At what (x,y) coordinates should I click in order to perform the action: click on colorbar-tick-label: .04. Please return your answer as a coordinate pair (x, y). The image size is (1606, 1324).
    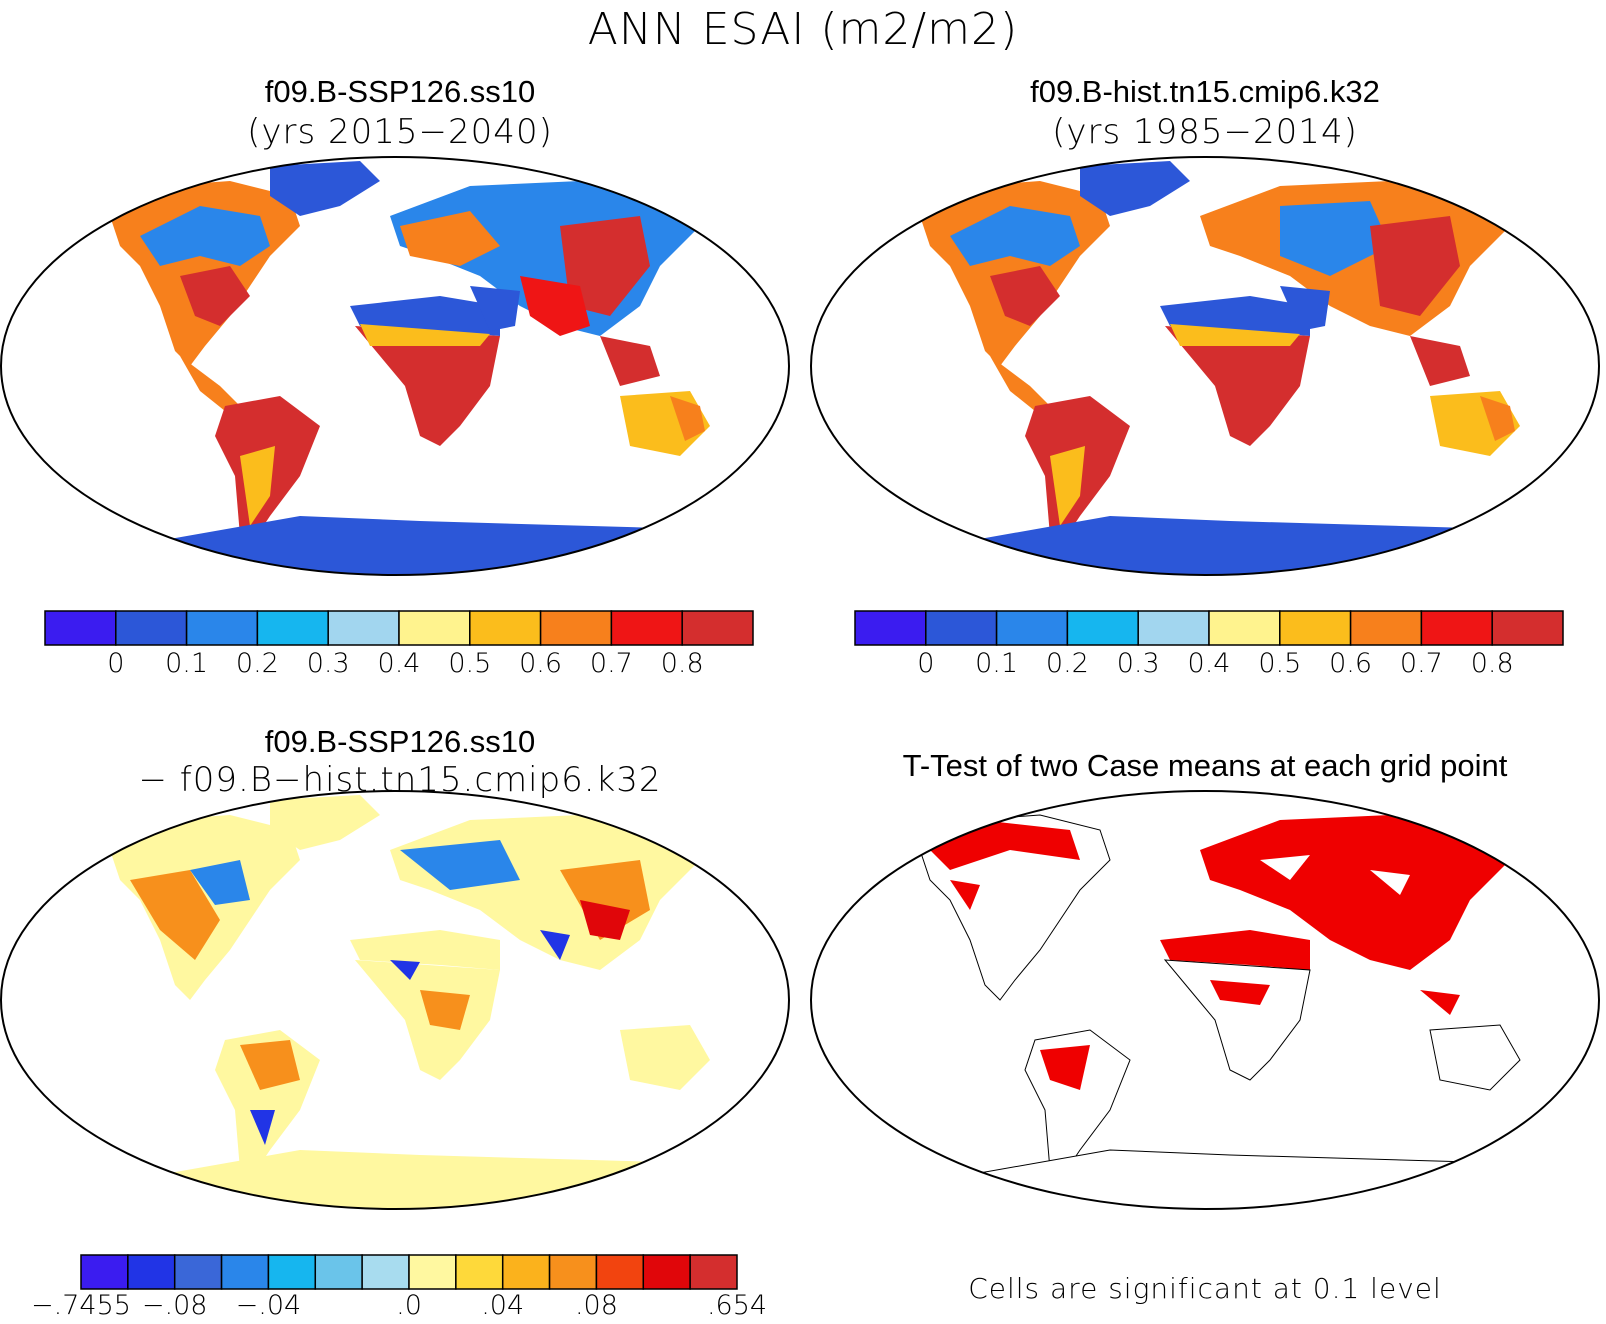
    Looking at the image, I should click on (503, 1305).